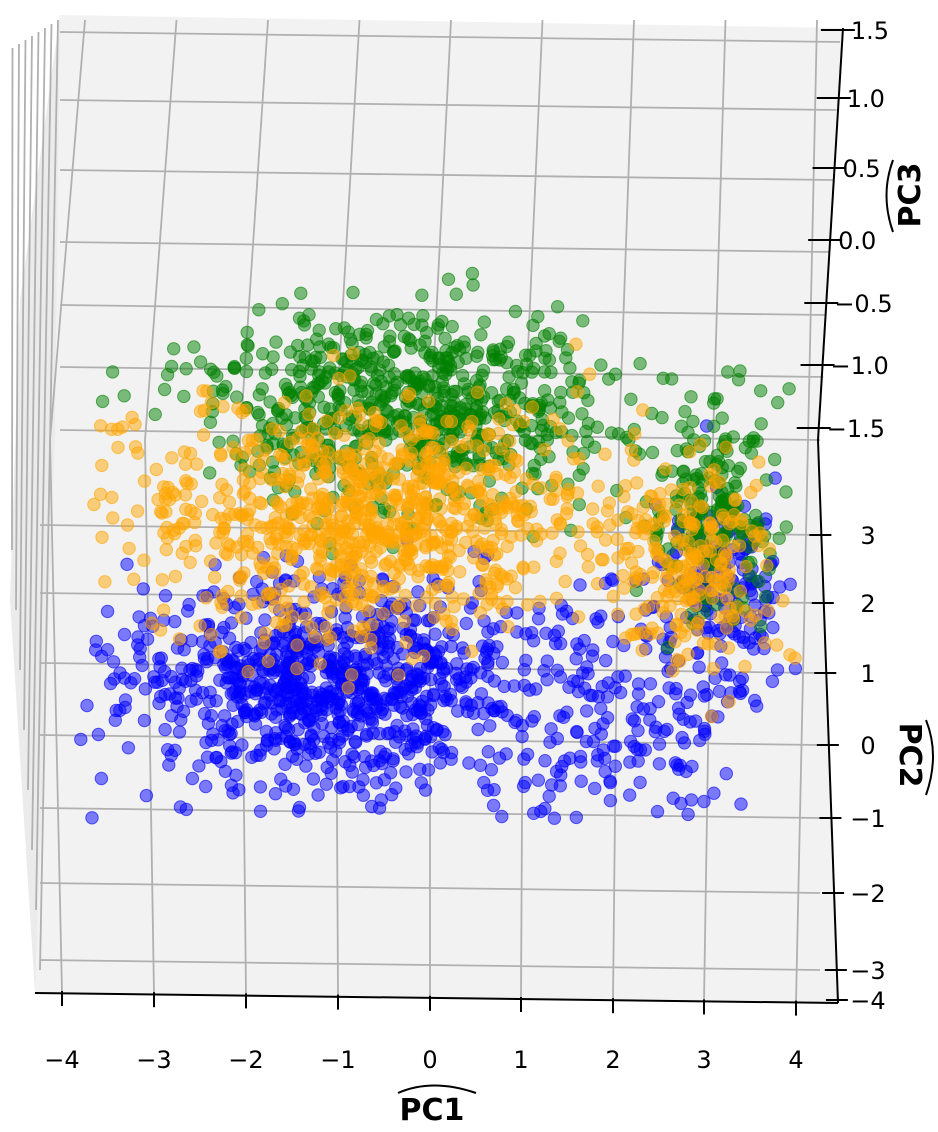 This screenshot has height=1132, width=938. Describe the element at coordinates (867, 604) in the screenshot. I see `y-tick-label: 2` at that location.